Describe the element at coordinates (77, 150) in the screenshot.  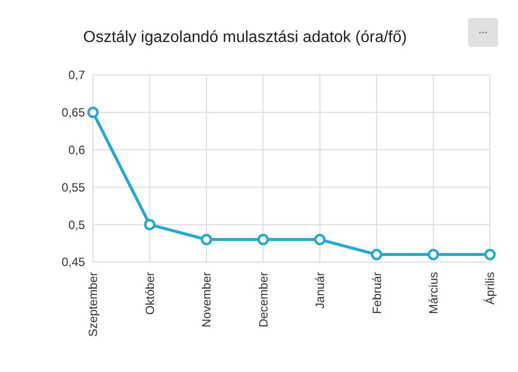
I see `y-tick-label: 0,6` at that location.